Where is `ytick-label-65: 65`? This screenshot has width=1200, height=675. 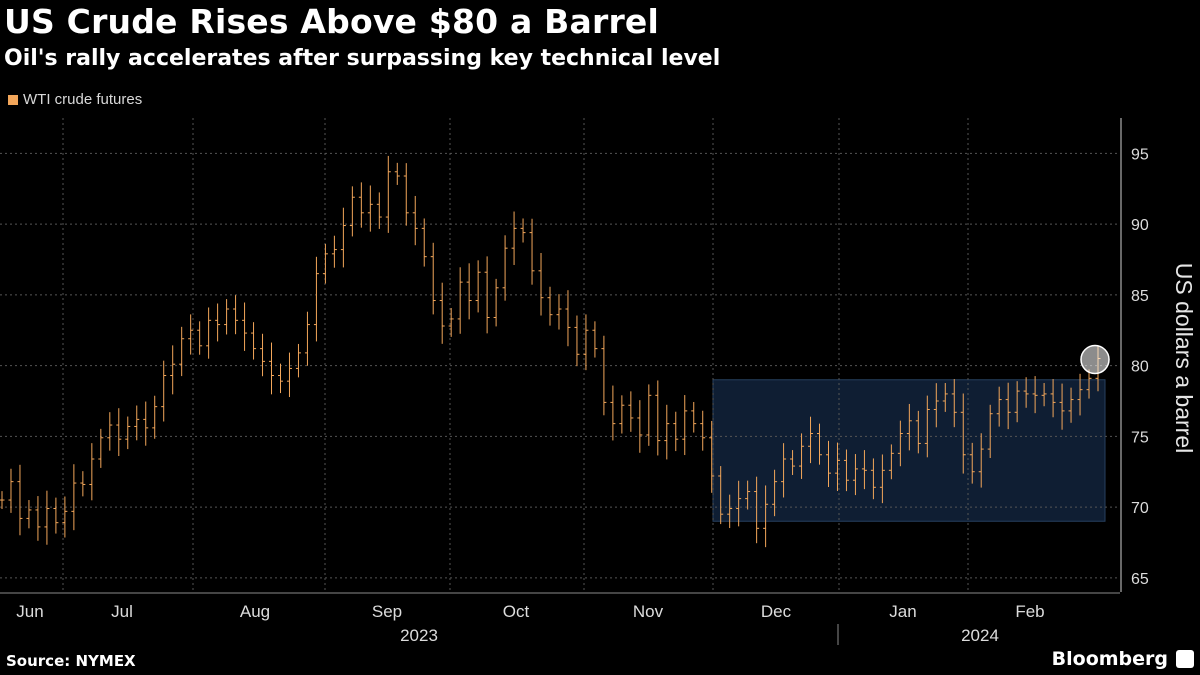 ytick-label-65: 65 is located at coordinates (1140, 579).